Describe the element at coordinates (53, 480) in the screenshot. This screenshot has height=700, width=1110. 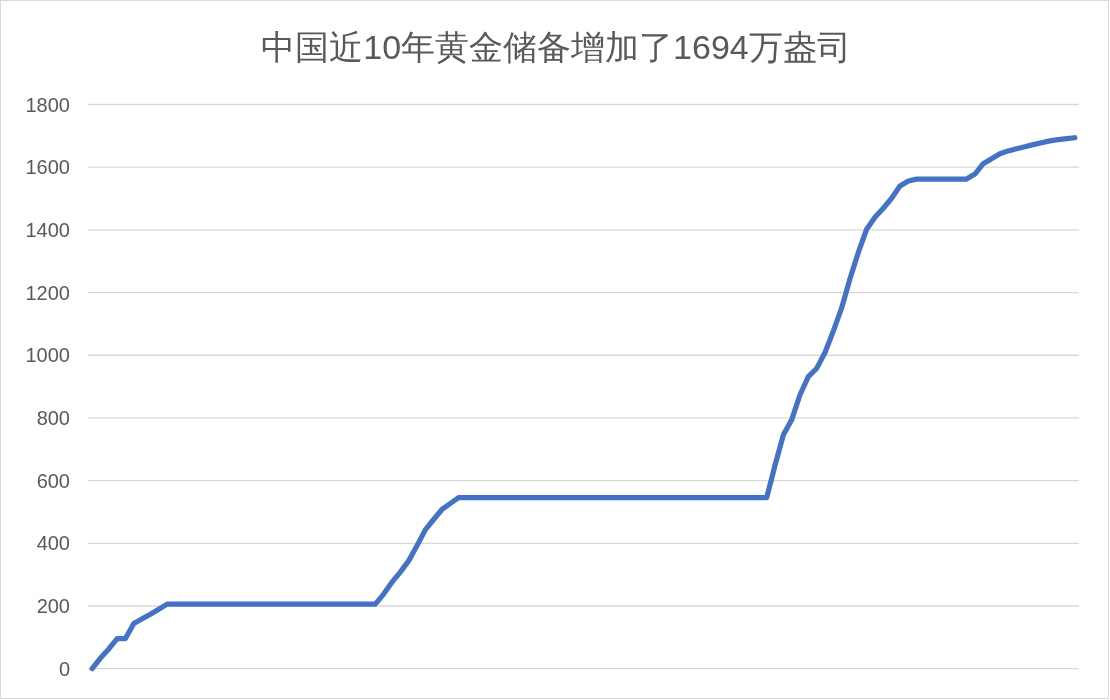
I see `y-tick-label: 600` at that location.